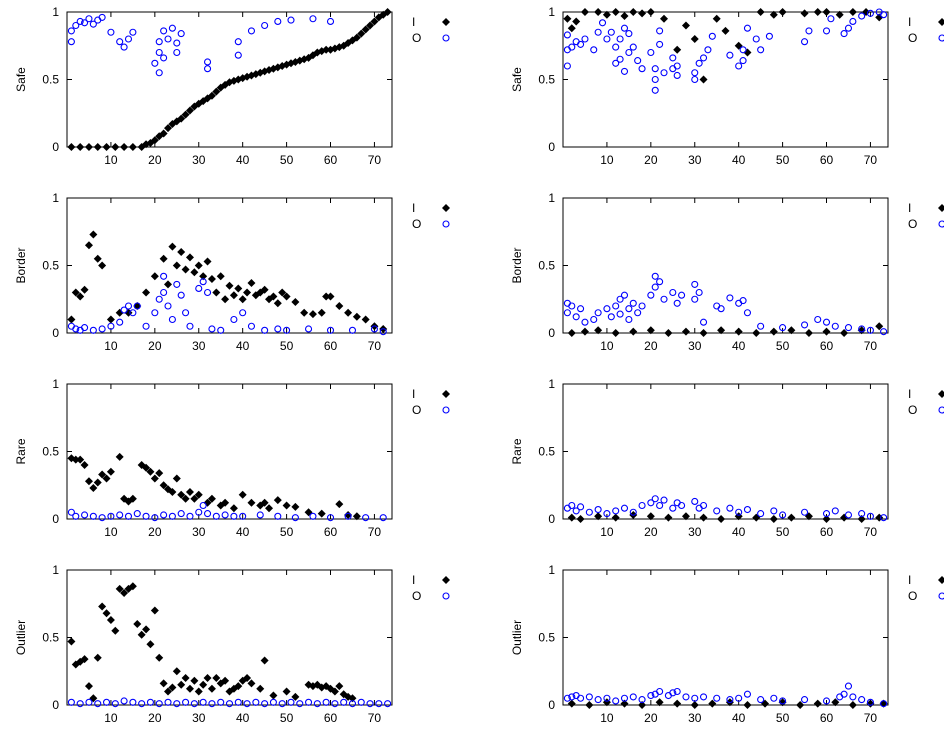  Describe the element at coordinates (912, 410) in the screenshot. I see `legend-label-o: O` at that location.